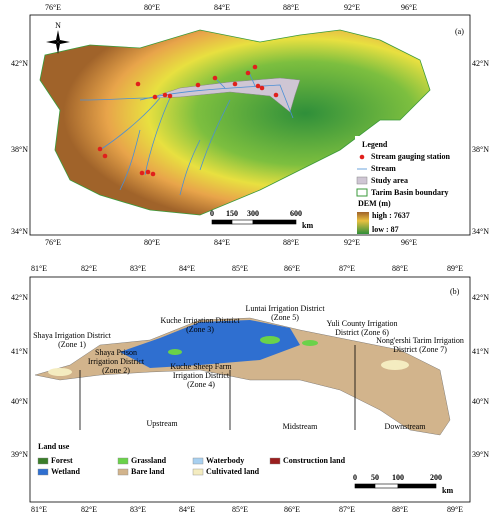 Image resolution: width=500 pixels, height=518 pixels. What do you see at coordinates (65, 471) in the screenshot?
I see `legend-label: Wetland` at bounding box center [65, 471].